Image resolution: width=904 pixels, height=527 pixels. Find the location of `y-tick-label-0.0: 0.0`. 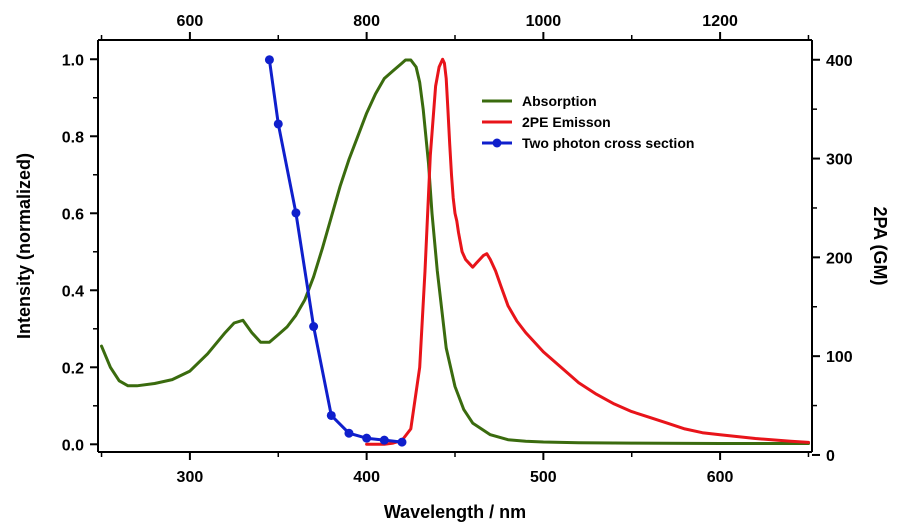

y-tick-label-0.0: 0.0 is located at coordinates (73, 445).